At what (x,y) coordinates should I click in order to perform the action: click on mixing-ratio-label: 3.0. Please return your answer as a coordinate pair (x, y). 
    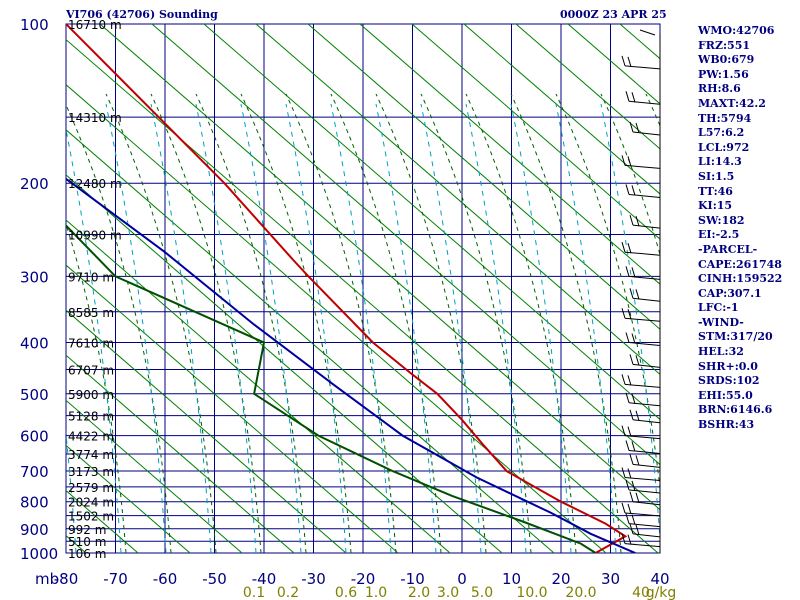
    Looking at the image, I should click on (448, 592).